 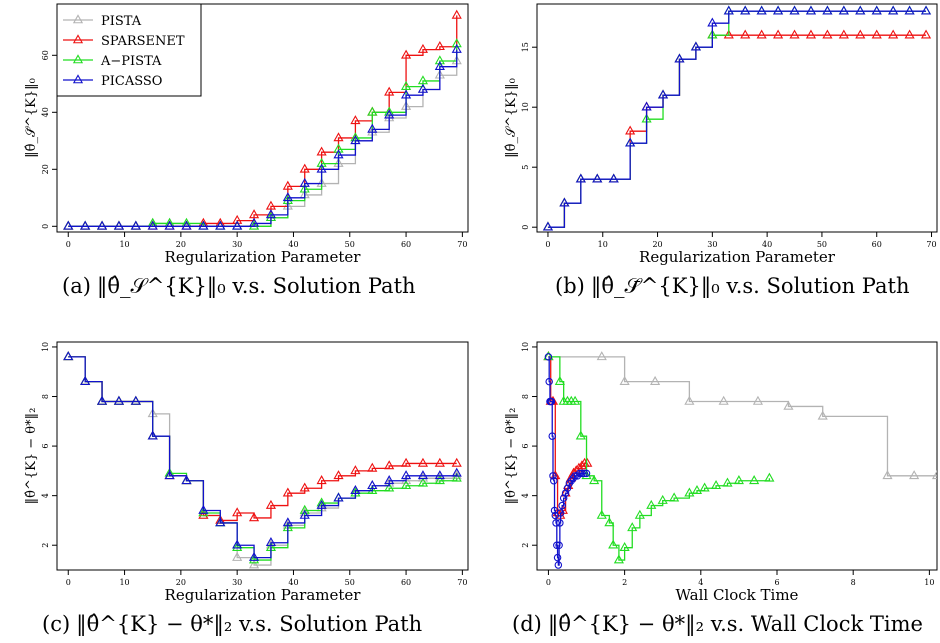 What do you see at coordinates (776, 582) in the screenshot?
I see `x-tick-label: 6` at bounding box center [776, 582].